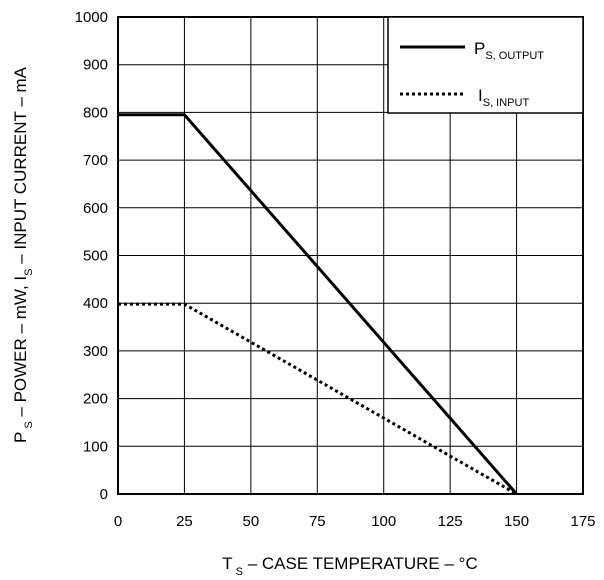 The image size is (604, 580). Describe the element at coordinates (516, 521) in the screenshot. I see `x-tick-label: 150` at that location.